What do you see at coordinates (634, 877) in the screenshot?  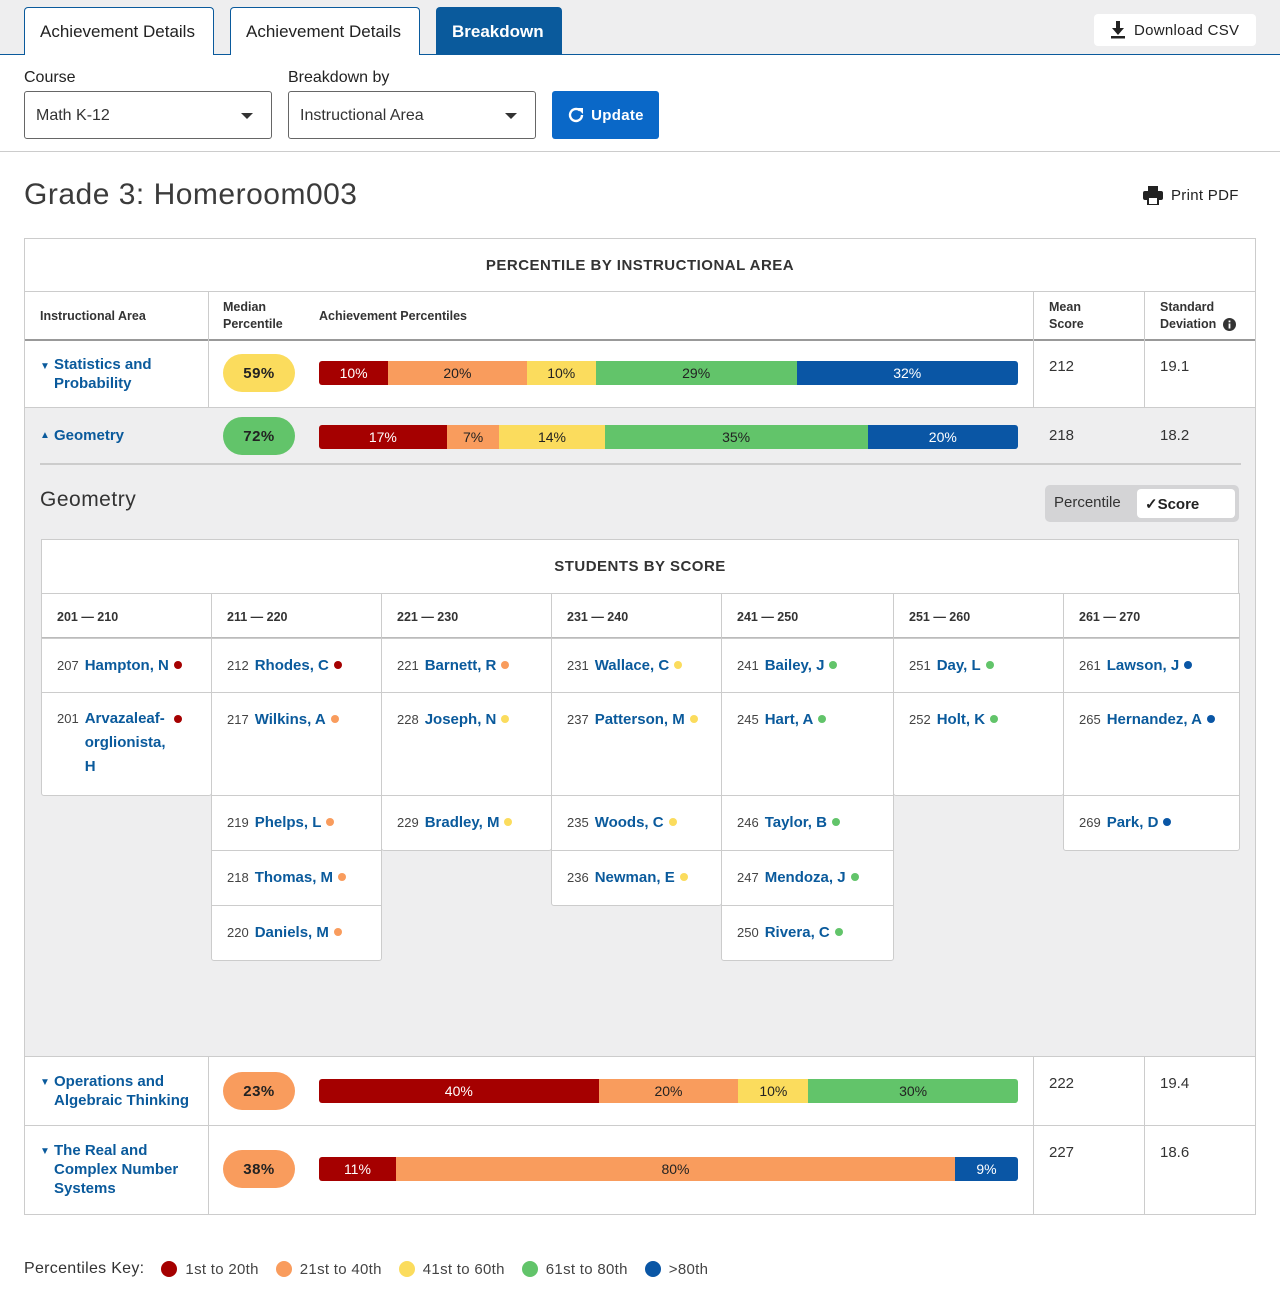 I see `student-name-link: Newman, E` at bounding box center [634, 877].